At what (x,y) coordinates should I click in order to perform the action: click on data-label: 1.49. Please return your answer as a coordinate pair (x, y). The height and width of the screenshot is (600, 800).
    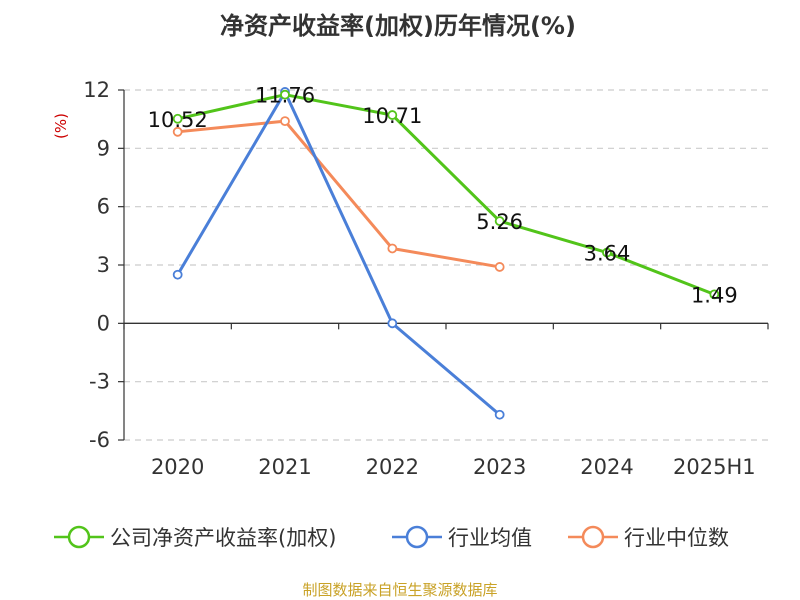
    Looking at the image, I should click on (714, 295).